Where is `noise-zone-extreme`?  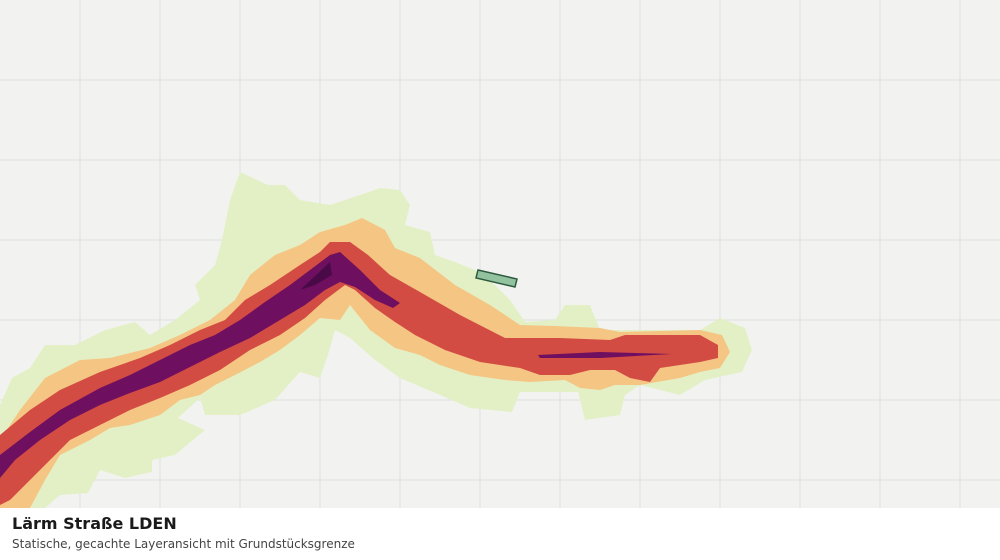
noise-zone-extreme is located at coordinates (316, 276).